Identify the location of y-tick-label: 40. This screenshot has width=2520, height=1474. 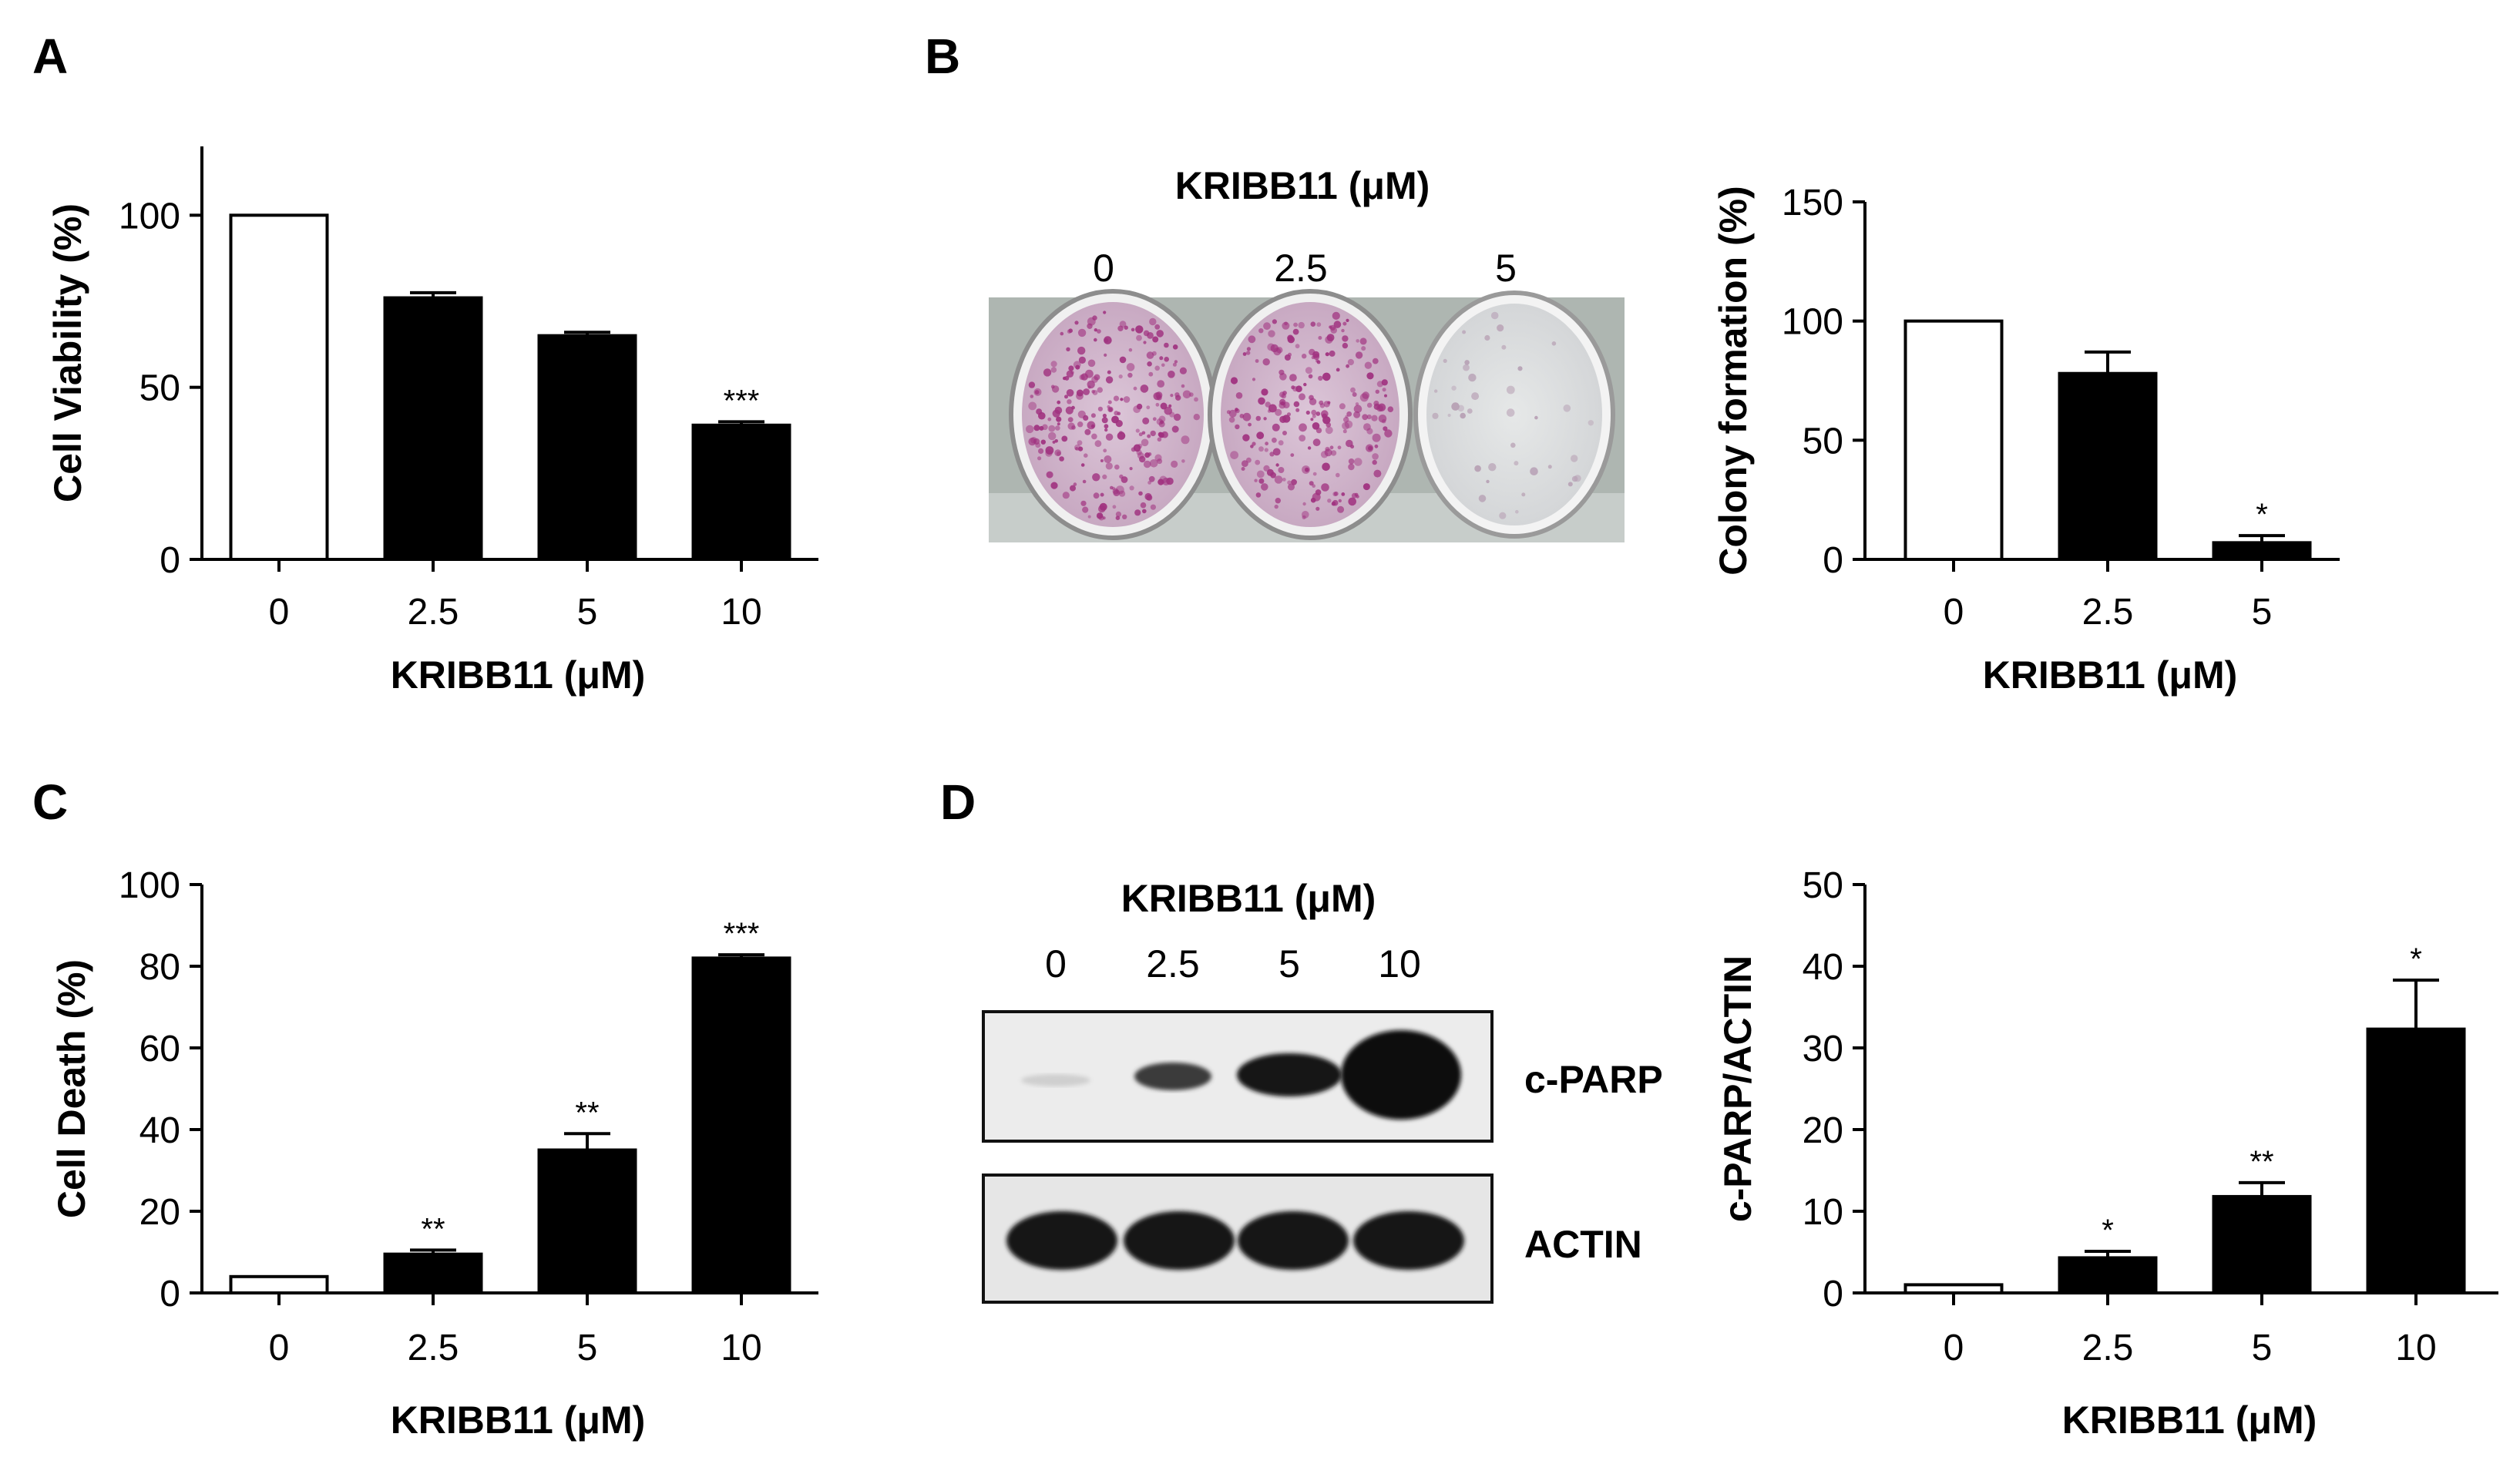
(1823, 967).